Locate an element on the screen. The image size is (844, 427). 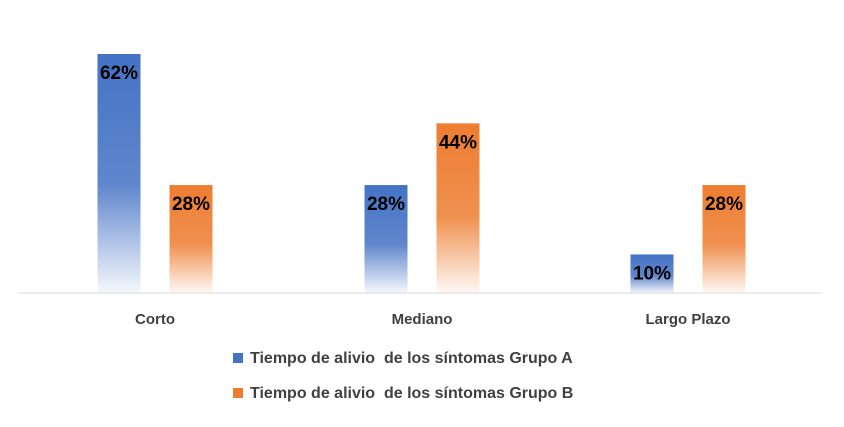
legend-label-series-2: Tiempo de alivio de los síntomas Grupo B is located at coordinates (411, 393).